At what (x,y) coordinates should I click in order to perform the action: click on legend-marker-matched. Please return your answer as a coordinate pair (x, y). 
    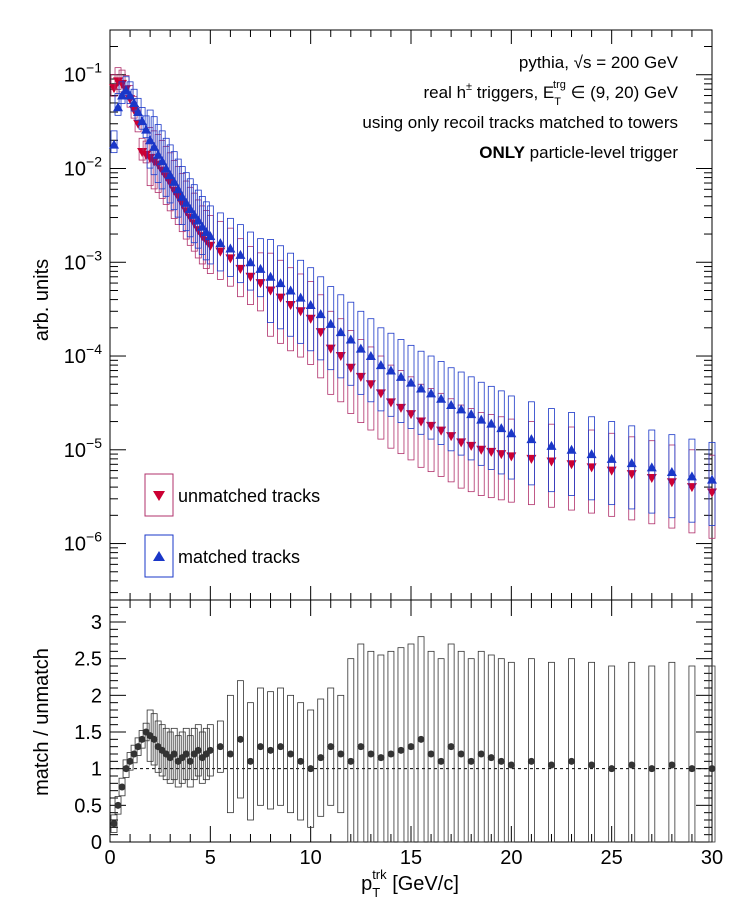
    Looking at the image, I should click on (159, 556).